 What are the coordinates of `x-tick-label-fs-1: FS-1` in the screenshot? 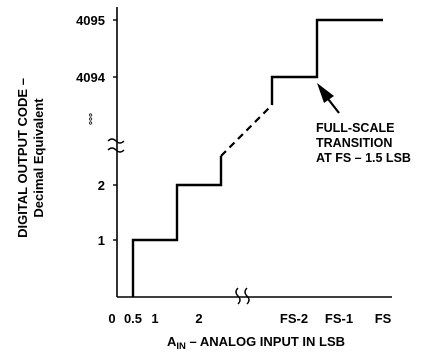 It's located at (339, 318).